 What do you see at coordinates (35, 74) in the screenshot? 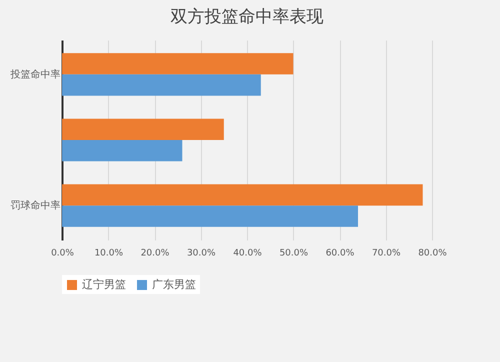
I see `y-tick-label: 投篮命中率` at bounding box center [35, 74].